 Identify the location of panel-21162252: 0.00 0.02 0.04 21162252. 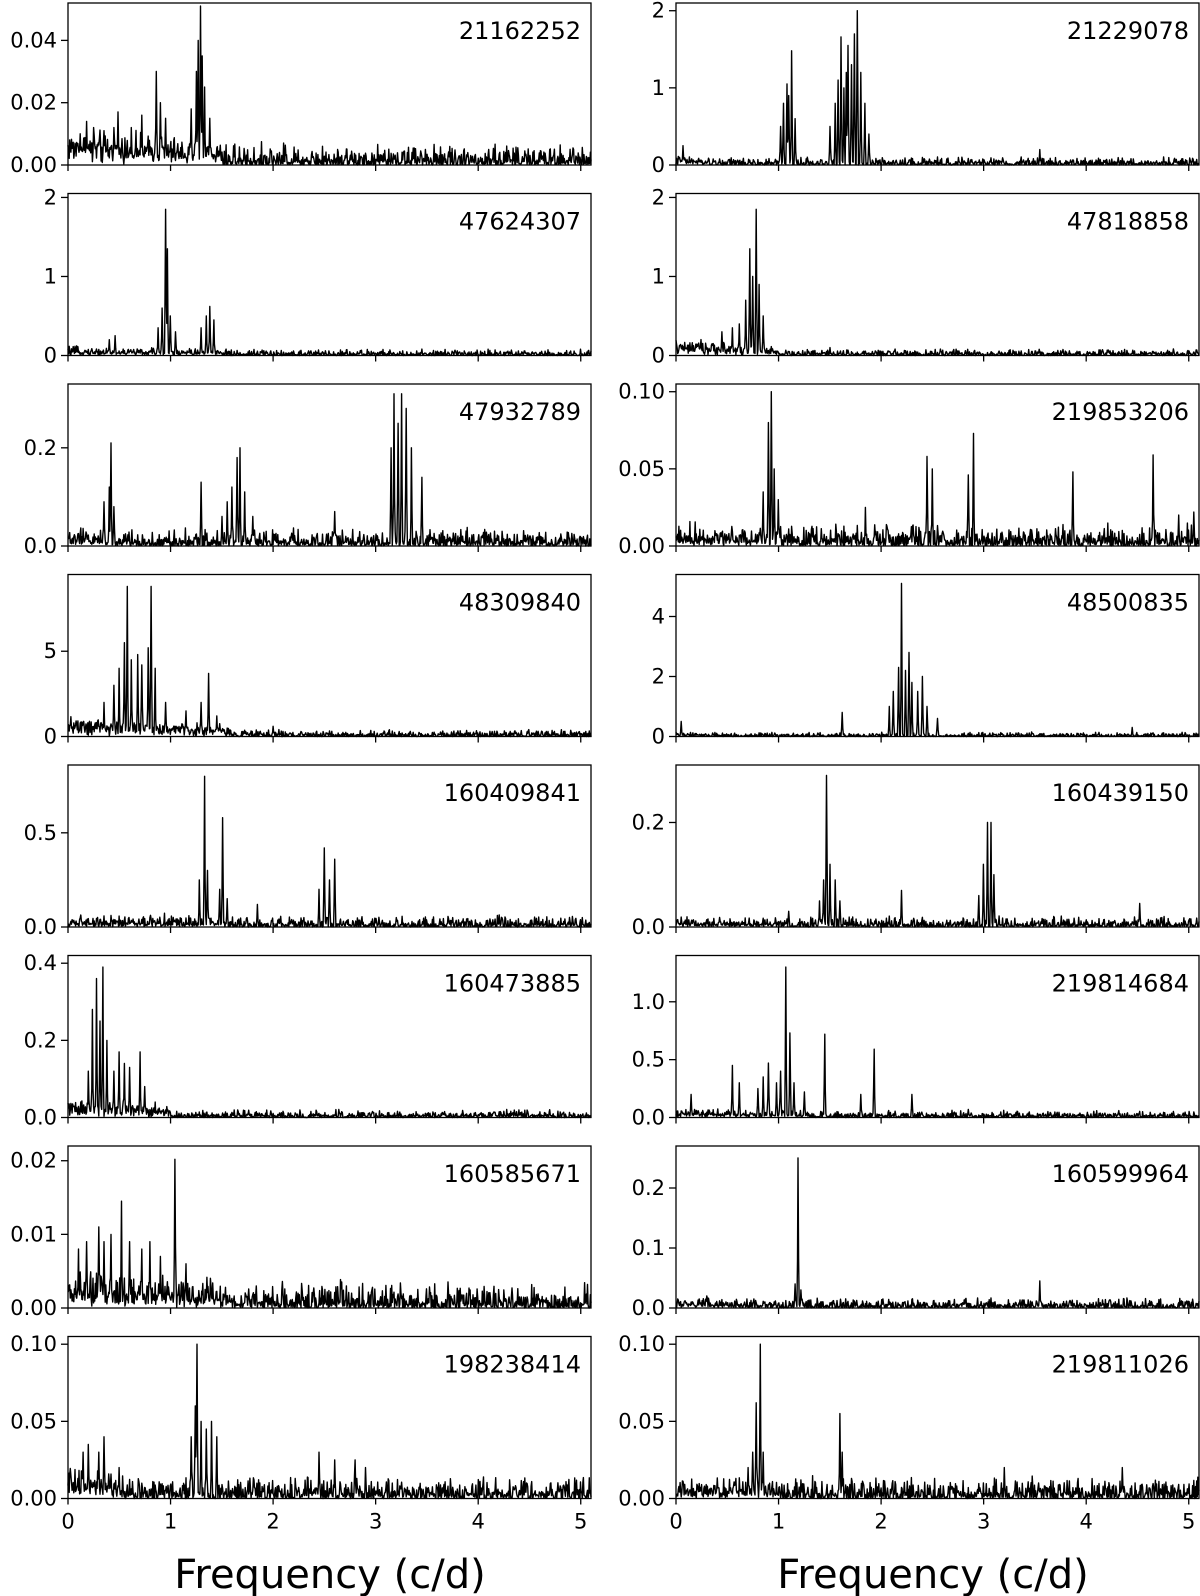
(301, 89).